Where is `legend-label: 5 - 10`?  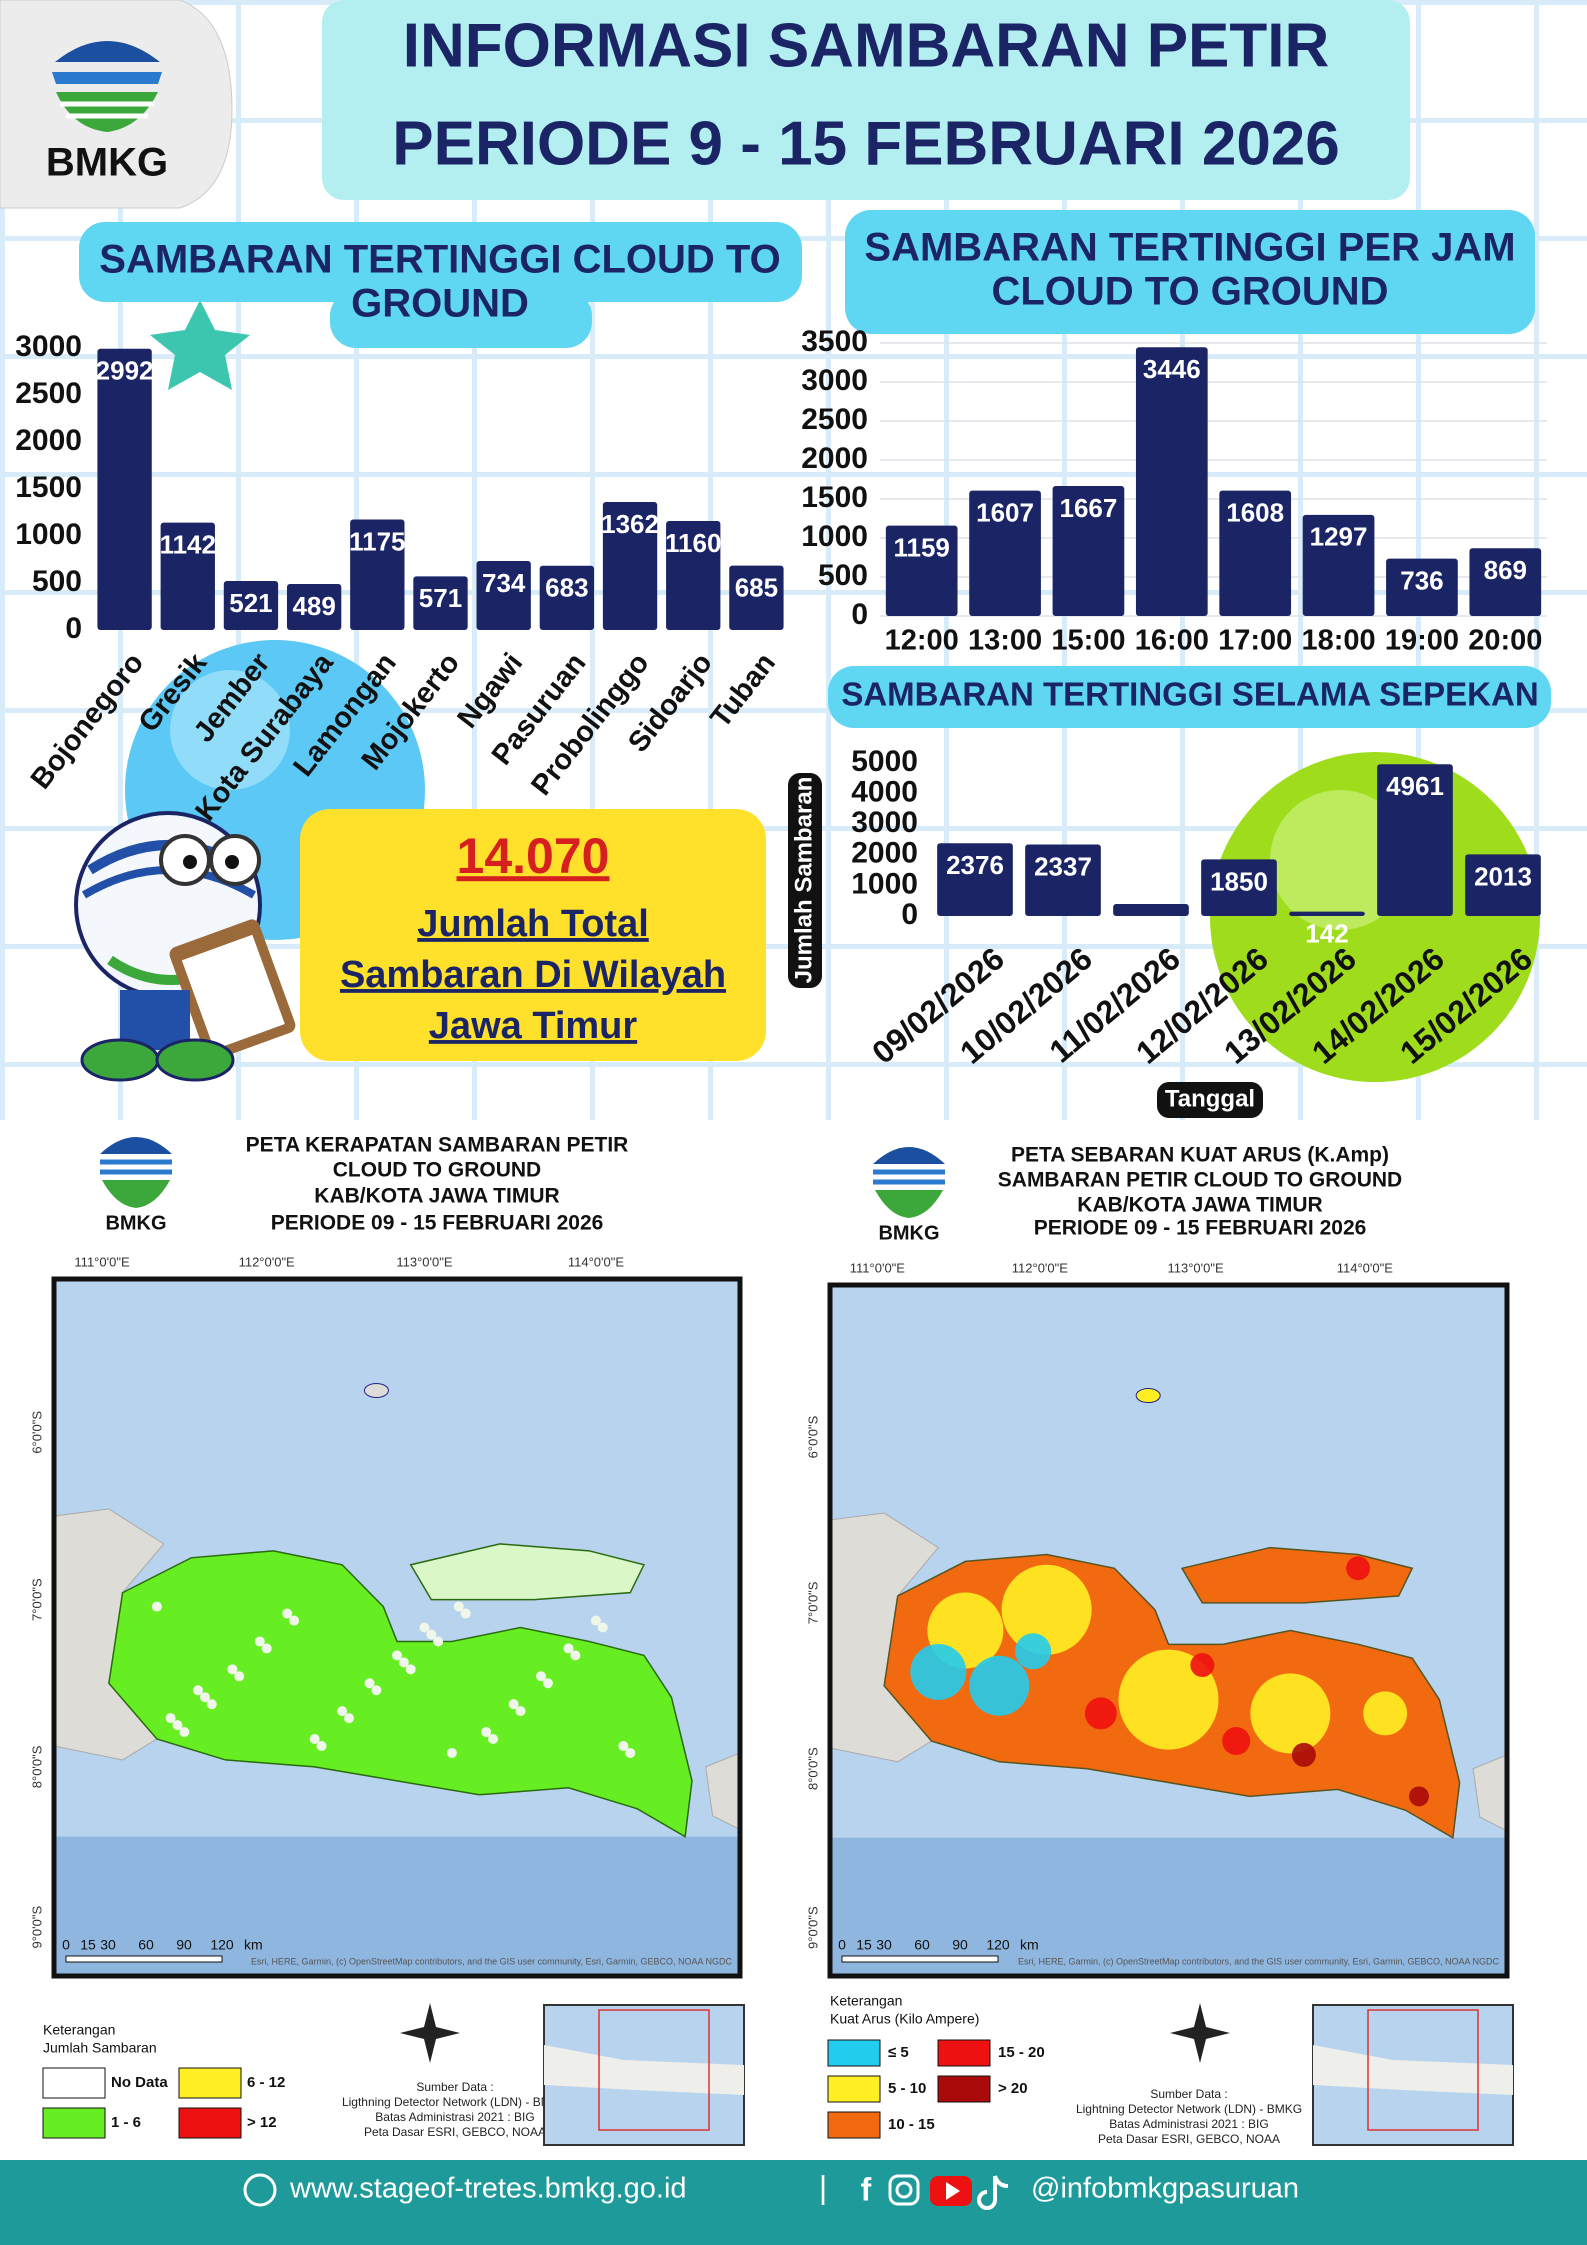
legend-label: 5 - 10 is located at coordinates (907, 2088).